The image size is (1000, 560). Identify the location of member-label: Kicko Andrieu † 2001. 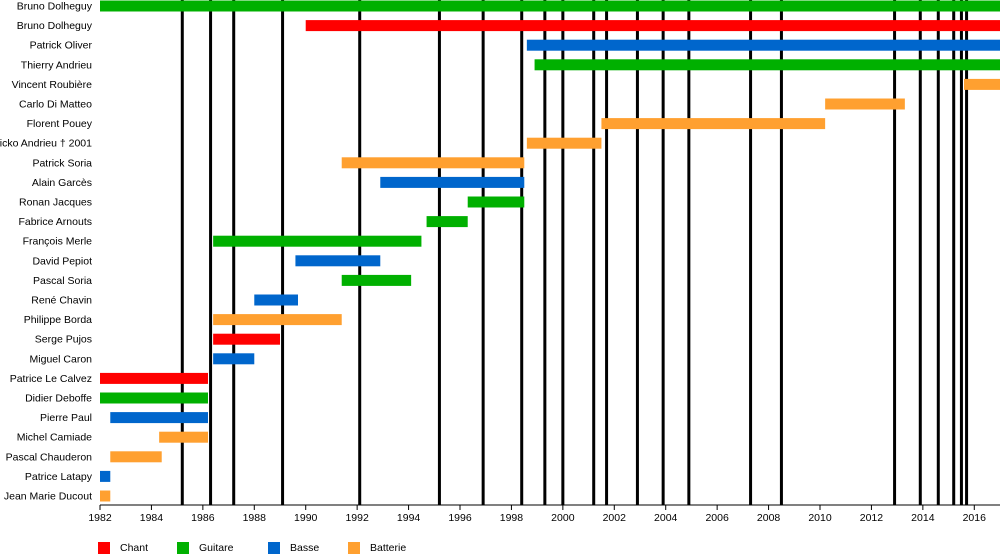
(46, 144).